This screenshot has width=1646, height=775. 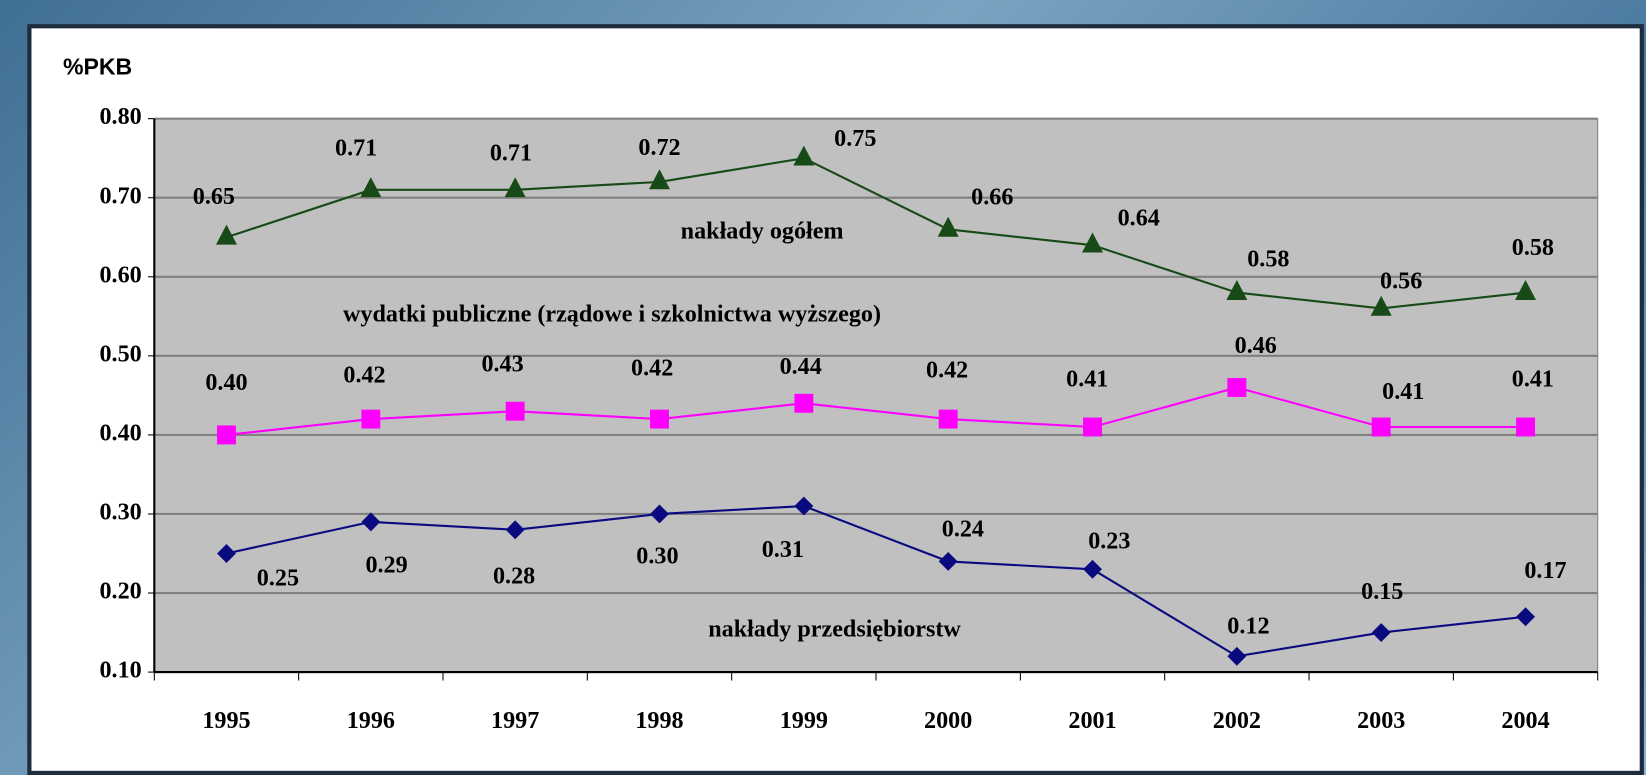 I want to click on data-label: 0.30, so click(x=657, y=556).